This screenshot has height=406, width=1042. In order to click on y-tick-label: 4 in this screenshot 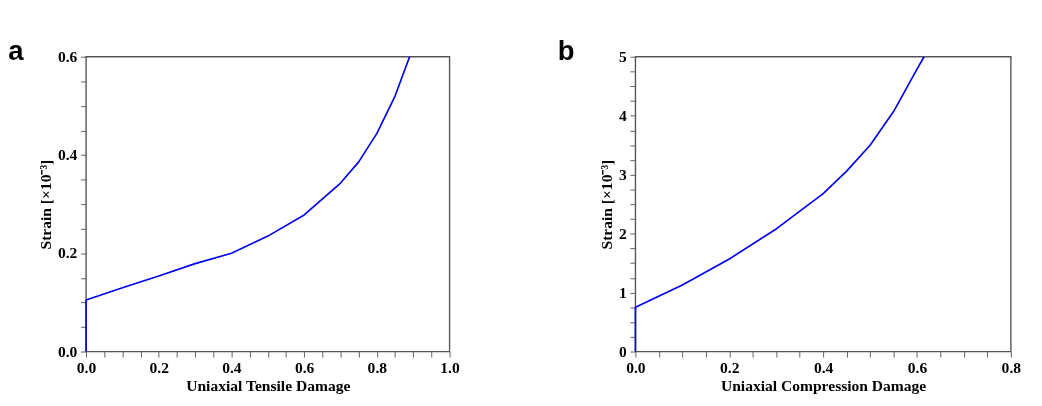, I will do `click(622, 115)`.